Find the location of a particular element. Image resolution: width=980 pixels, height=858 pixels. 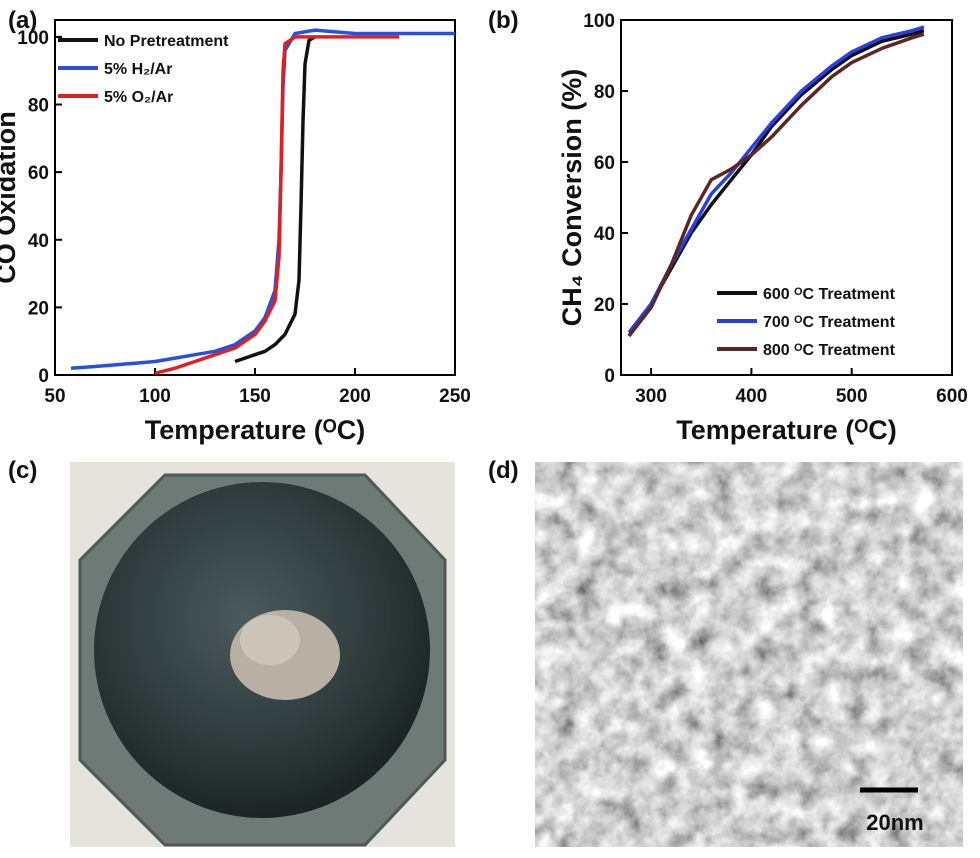

x-tick-label: 400 is located at coordinates (752, 396).